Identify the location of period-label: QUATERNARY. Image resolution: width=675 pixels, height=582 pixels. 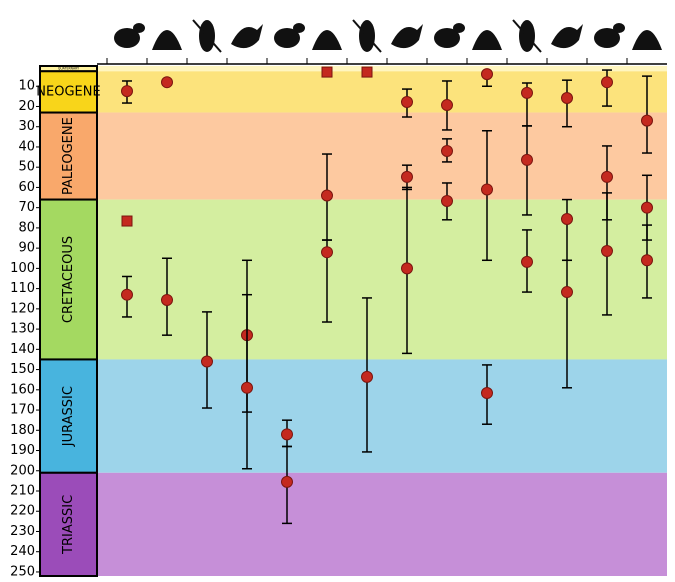
(68, 69).